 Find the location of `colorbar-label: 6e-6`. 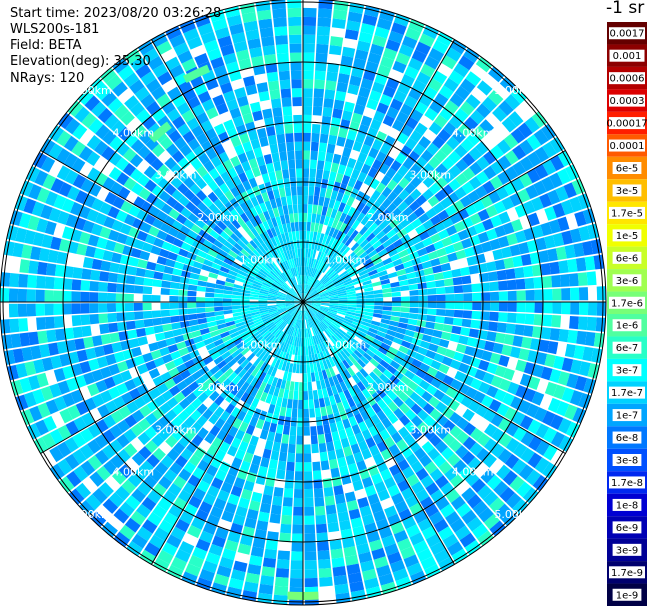

colorbar-label: 6e-6 is located at coordinates (627, 258).